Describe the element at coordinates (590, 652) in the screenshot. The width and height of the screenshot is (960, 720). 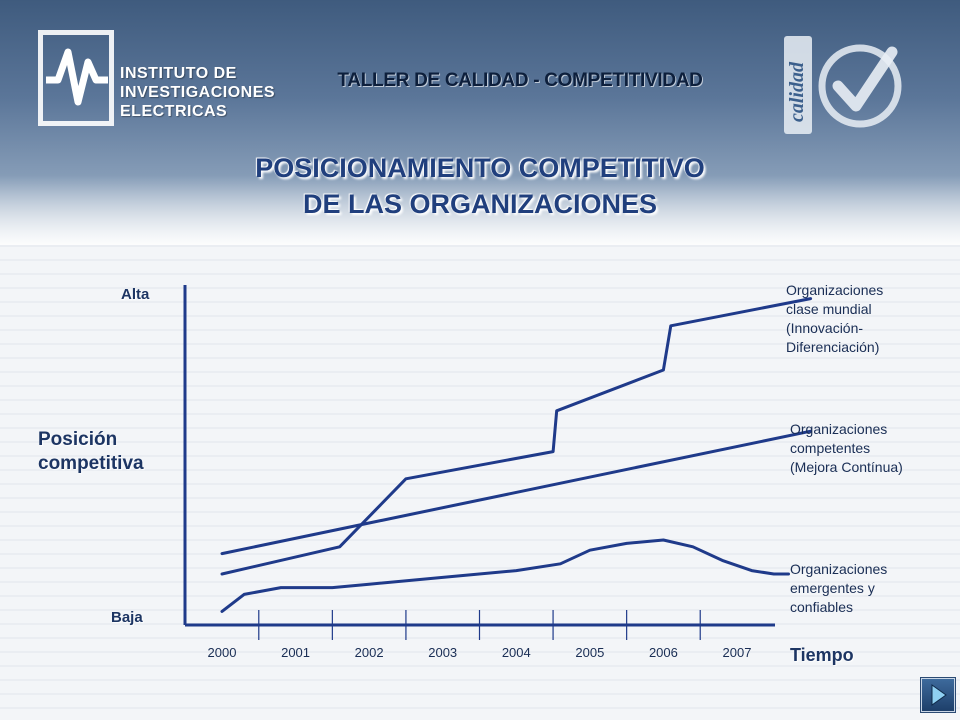
I see `x-tick-label: 2005` at that location.